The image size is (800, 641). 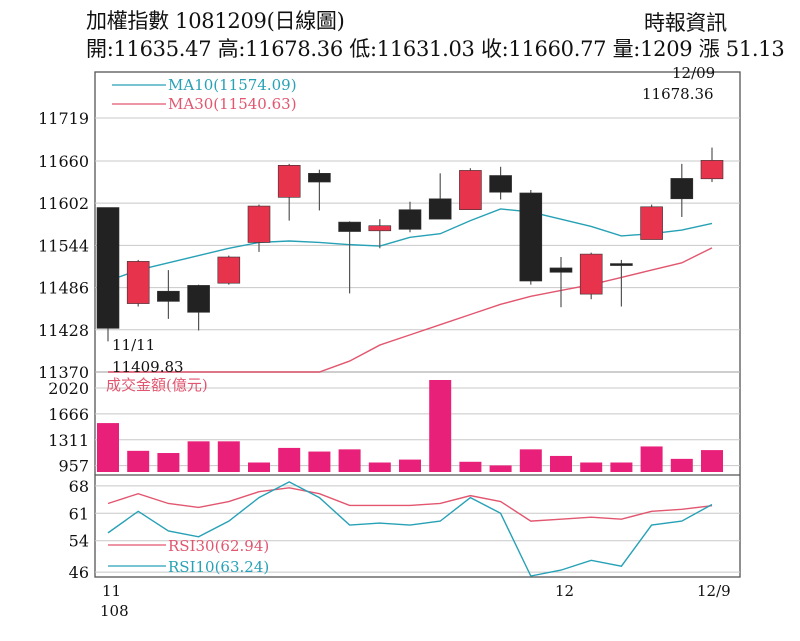 What do you see at coordinates (68, 388) in the screenshot?
I see `volume-tick-label: 2020` at bounding box center [68, 388].